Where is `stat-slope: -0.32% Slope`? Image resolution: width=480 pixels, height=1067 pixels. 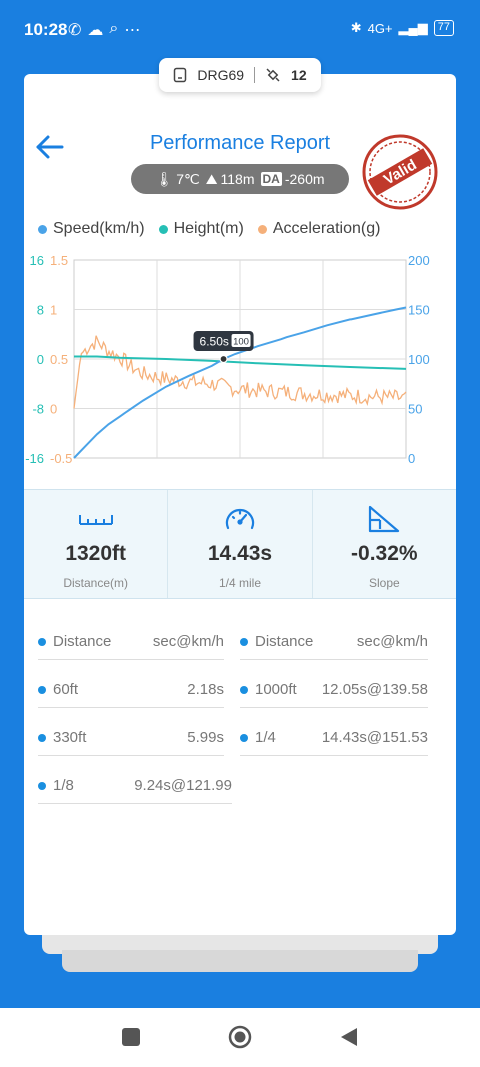 stat-slope: -0.32% Slope is located at coordinates (383, 544).